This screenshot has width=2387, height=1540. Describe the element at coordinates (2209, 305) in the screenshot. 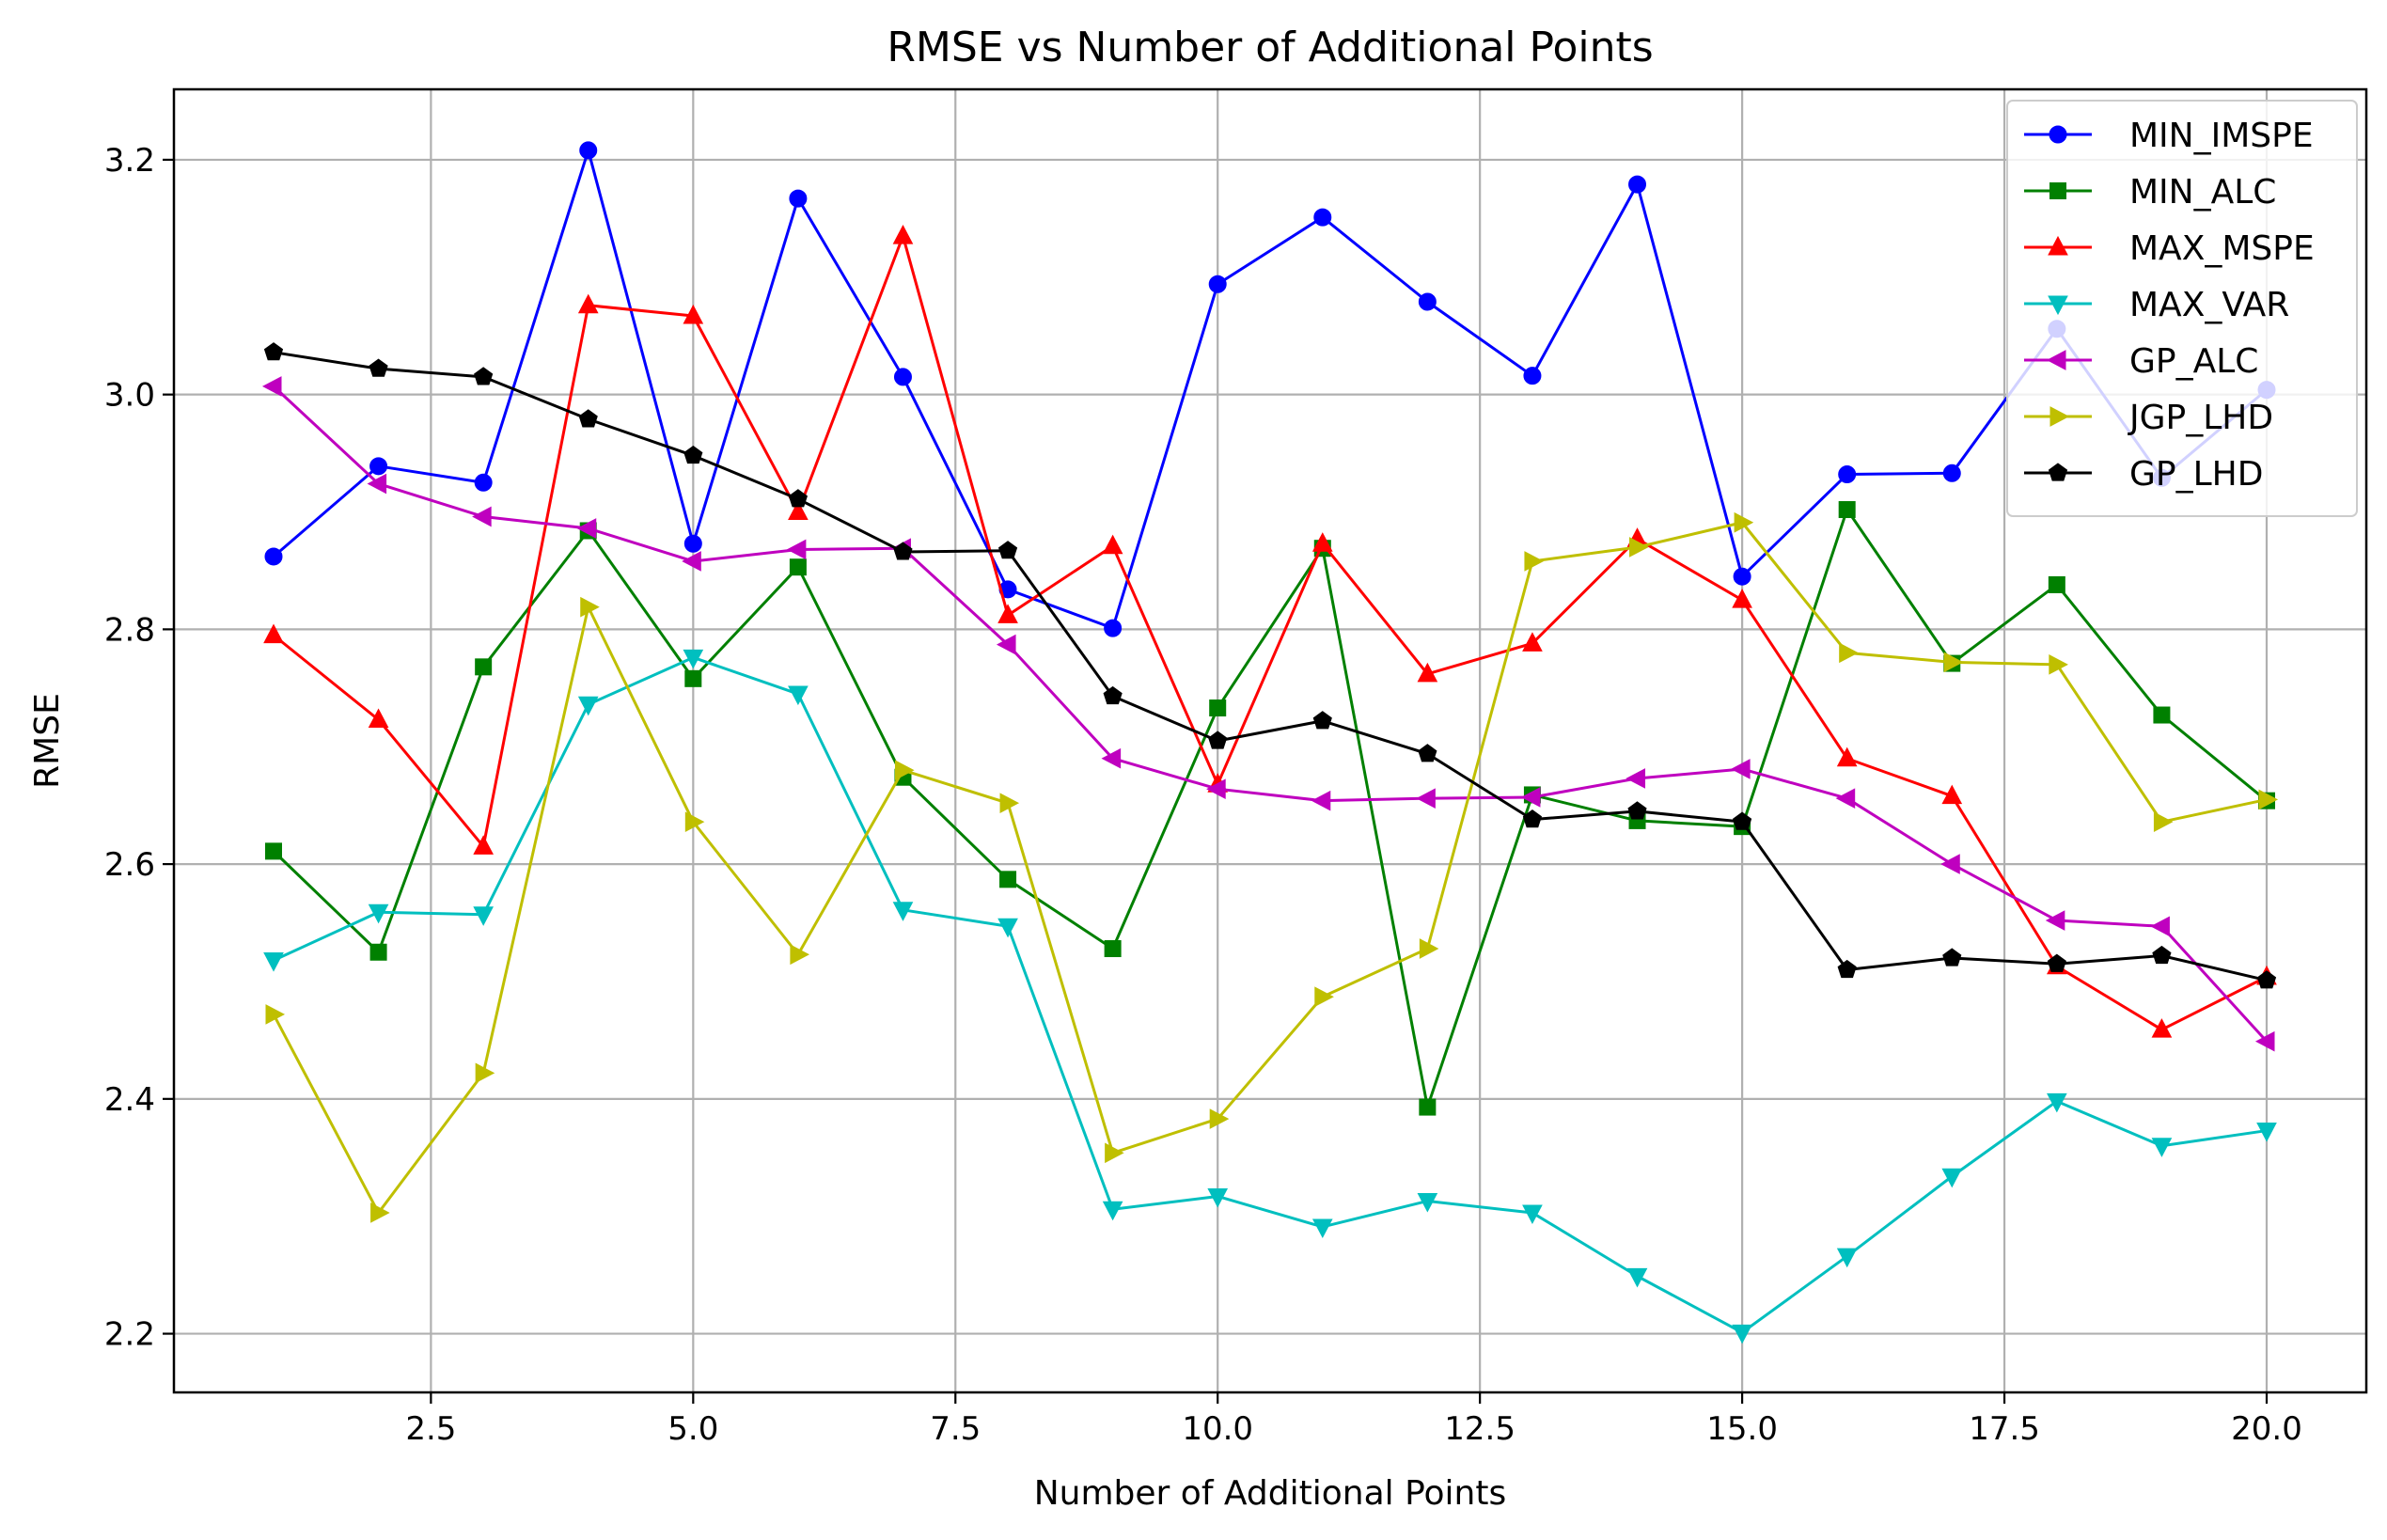

I see `legend-label: MAX_VAR` at that location.